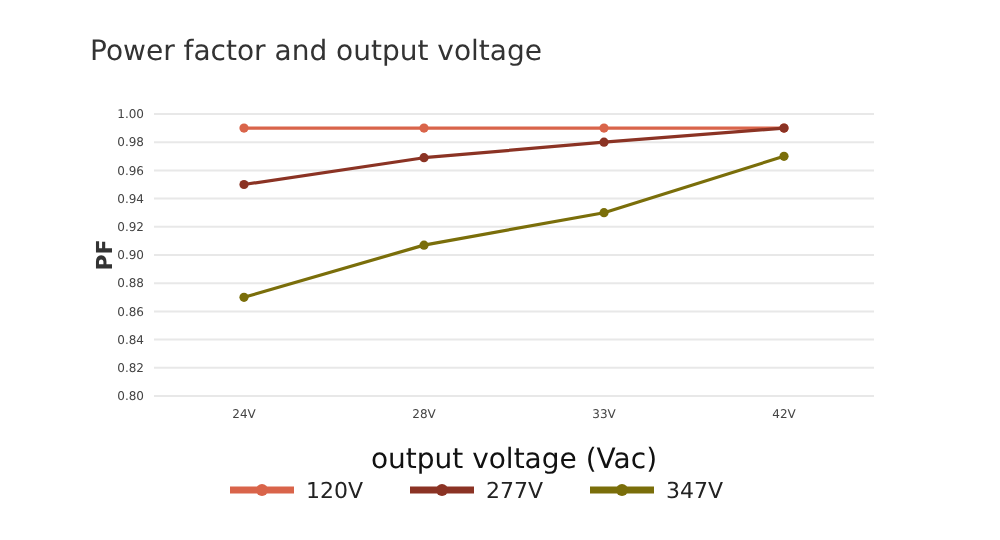 The height and width of the screenshot is (540, 1000). What do you see at coordinates (316, 52) in the screenshot?
I see `chart-title: Power factor and output voltage` at bounding box center [316, 52].